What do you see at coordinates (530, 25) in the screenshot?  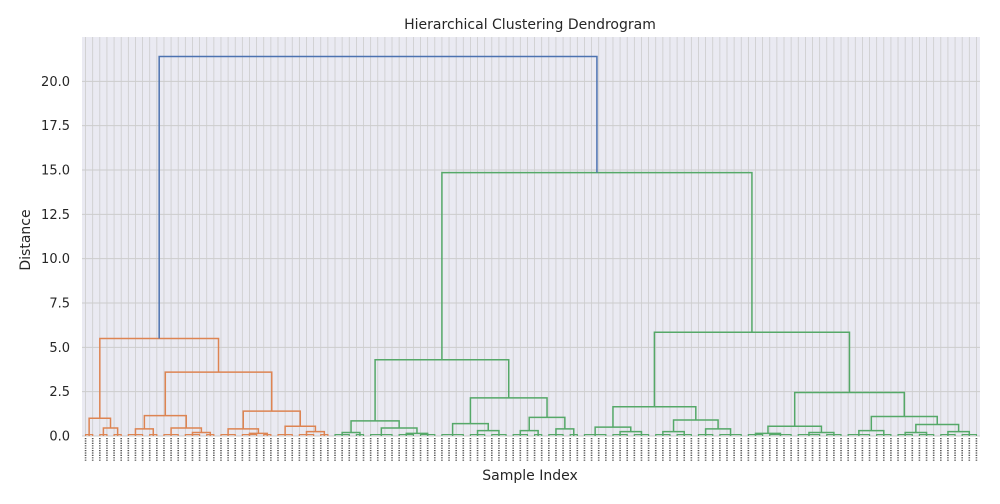 I see `chart-title: Hierarchical Clustering Dendrogram` at bounding box center [530, 25].